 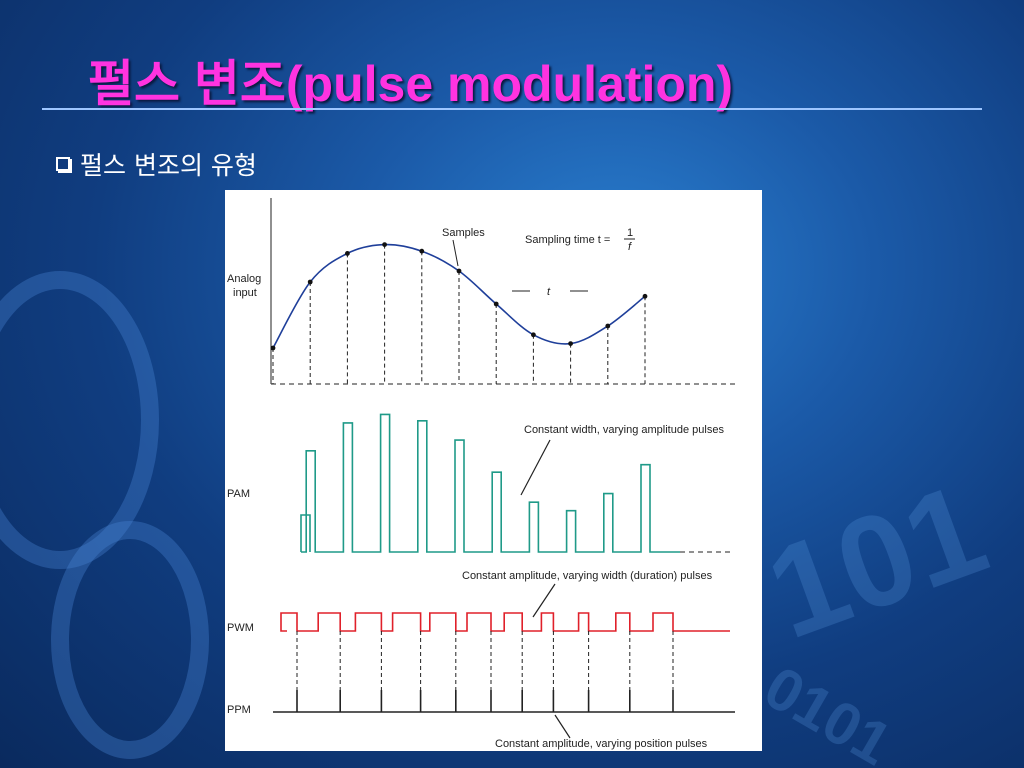 I want to click on samples-label: Samples, so click(x=463, y=233).